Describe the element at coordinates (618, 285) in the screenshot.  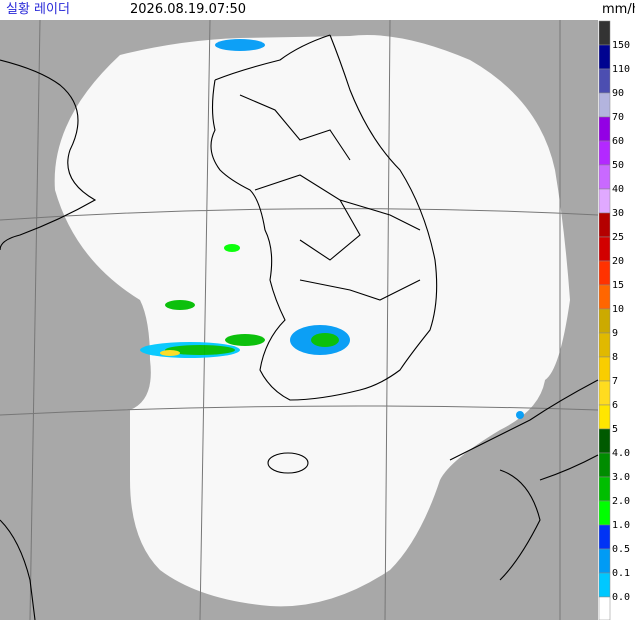
I see `legend-label: 15` at that location.